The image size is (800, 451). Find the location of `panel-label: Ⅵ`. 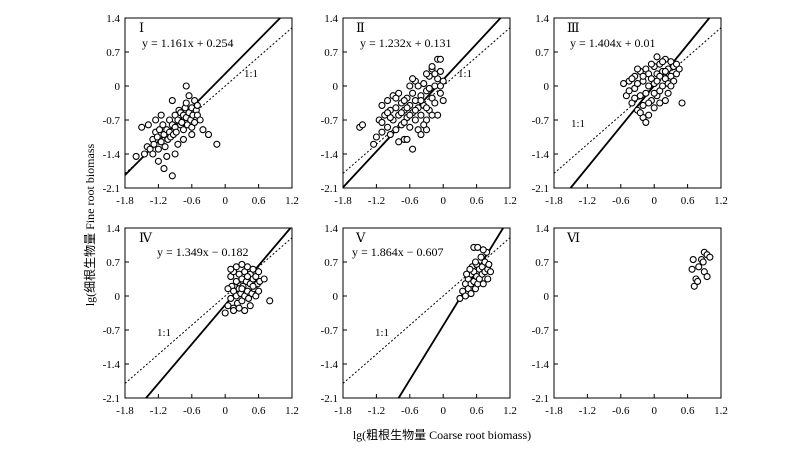

panel-label: Ⅵ is located at coordinates (573, 237).